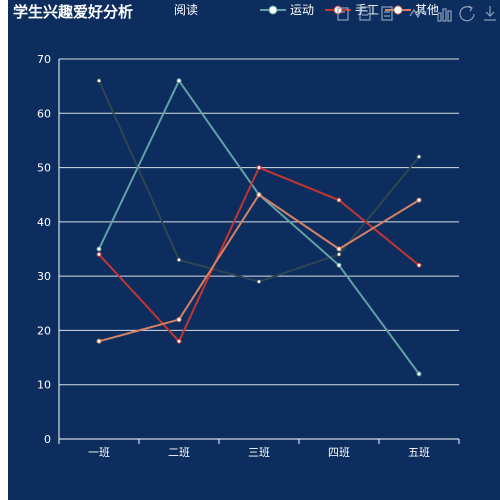 This screenshot has height=500, width=500. I want to click on x-tick-label: 四班, so click(339, 452).